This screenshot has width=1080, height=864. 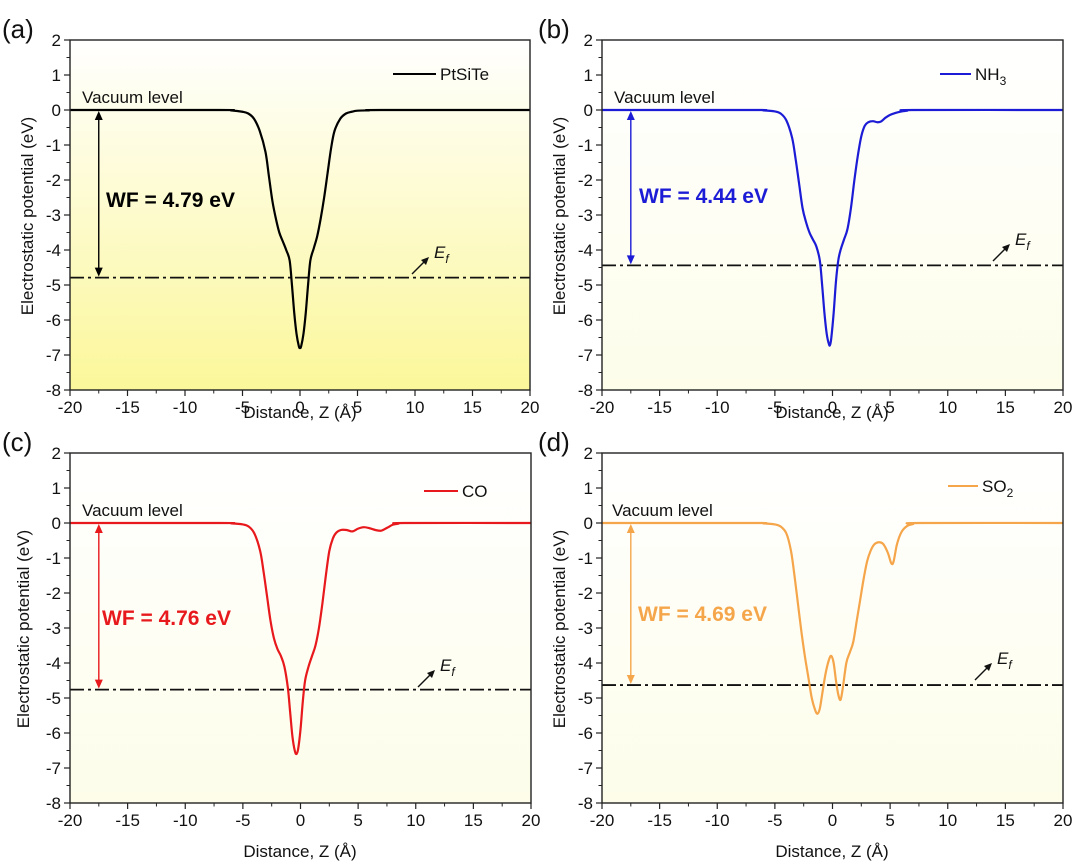 What do you see at coordinates (994, 486) in the screenshot?
I see `legend-main: SO` at bounding box center [994, 486].